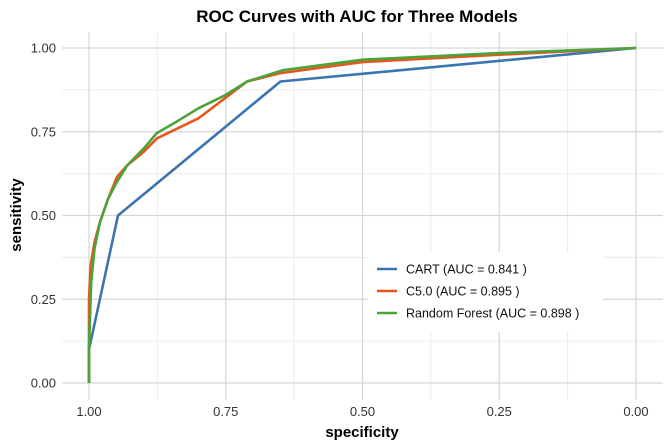 The width and height of the screenshot is (672, 447). What do you see at coordinates (362, 411) in the screenshot?
I see `x-tick-label: 0.50` at bounding box center [362, 411].